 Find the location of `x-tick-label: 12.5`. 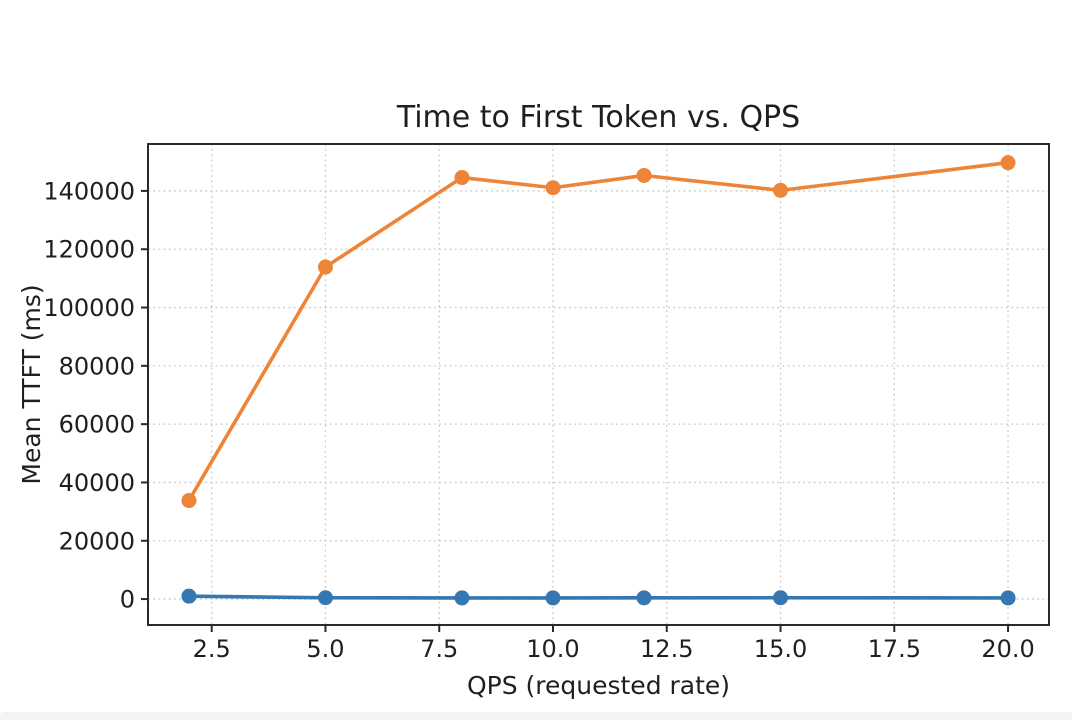

x-tick-label: 12.5 is located at coordinates (666, 649).